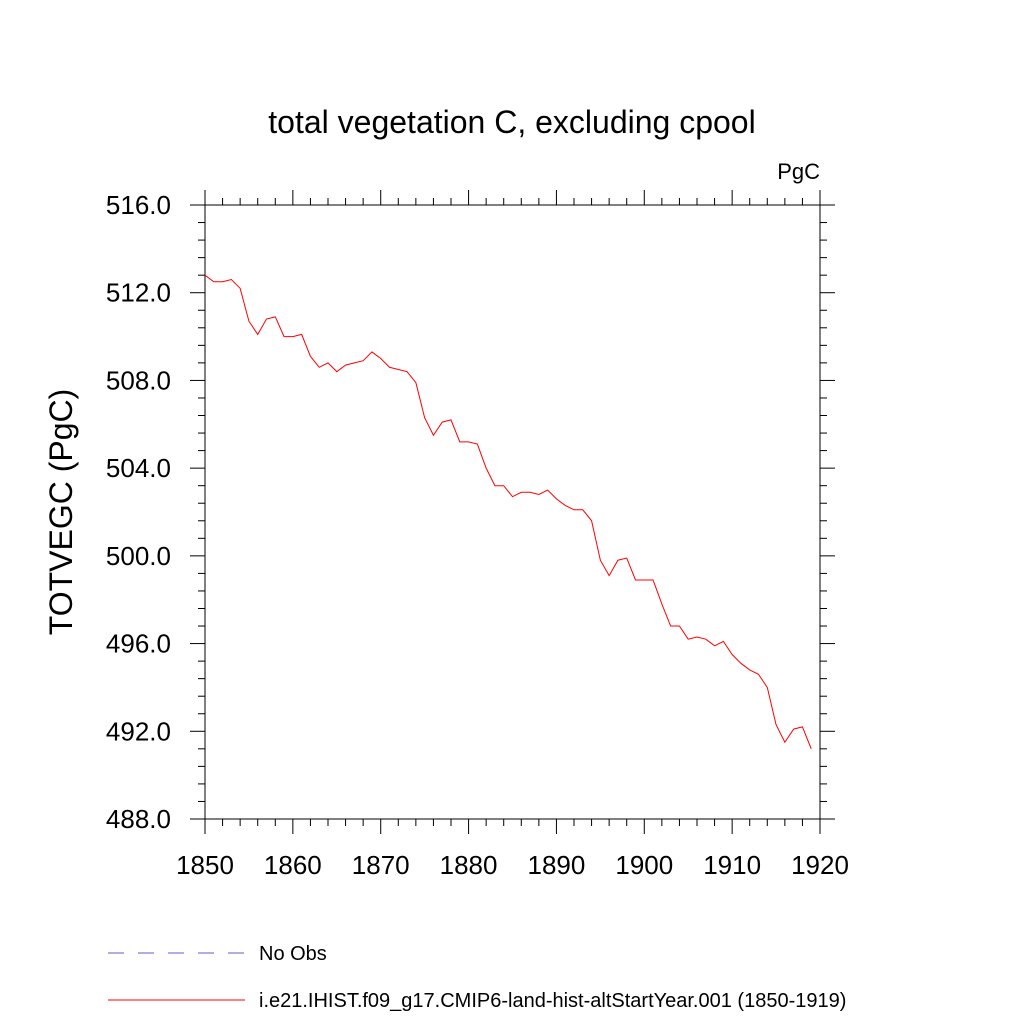 Image resolution: width=1024 pixels, height=1024 pixels. Describe the element at coordinates (293, 954) in the screenshot. I see `legend-label: No Obs` at that location.